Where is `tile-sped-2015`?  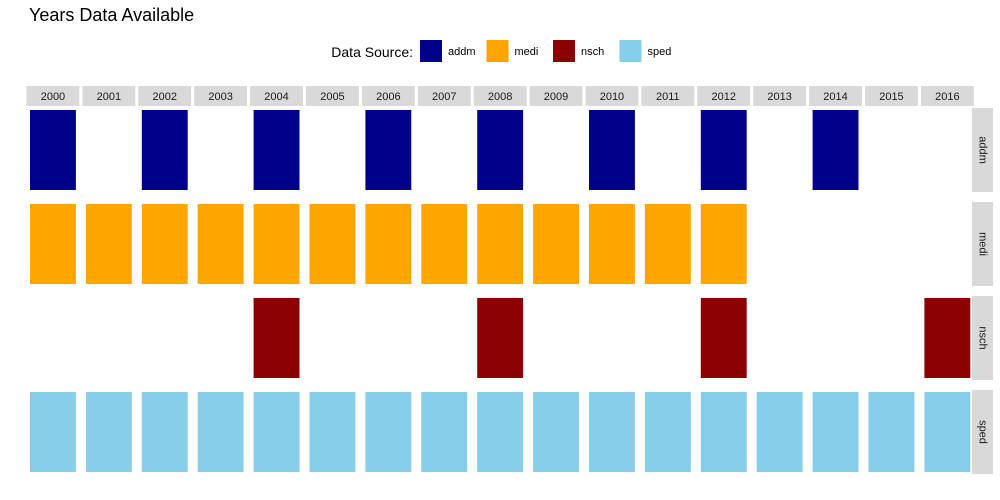 tile-sped-2015 is located at coordinates (891, 432).